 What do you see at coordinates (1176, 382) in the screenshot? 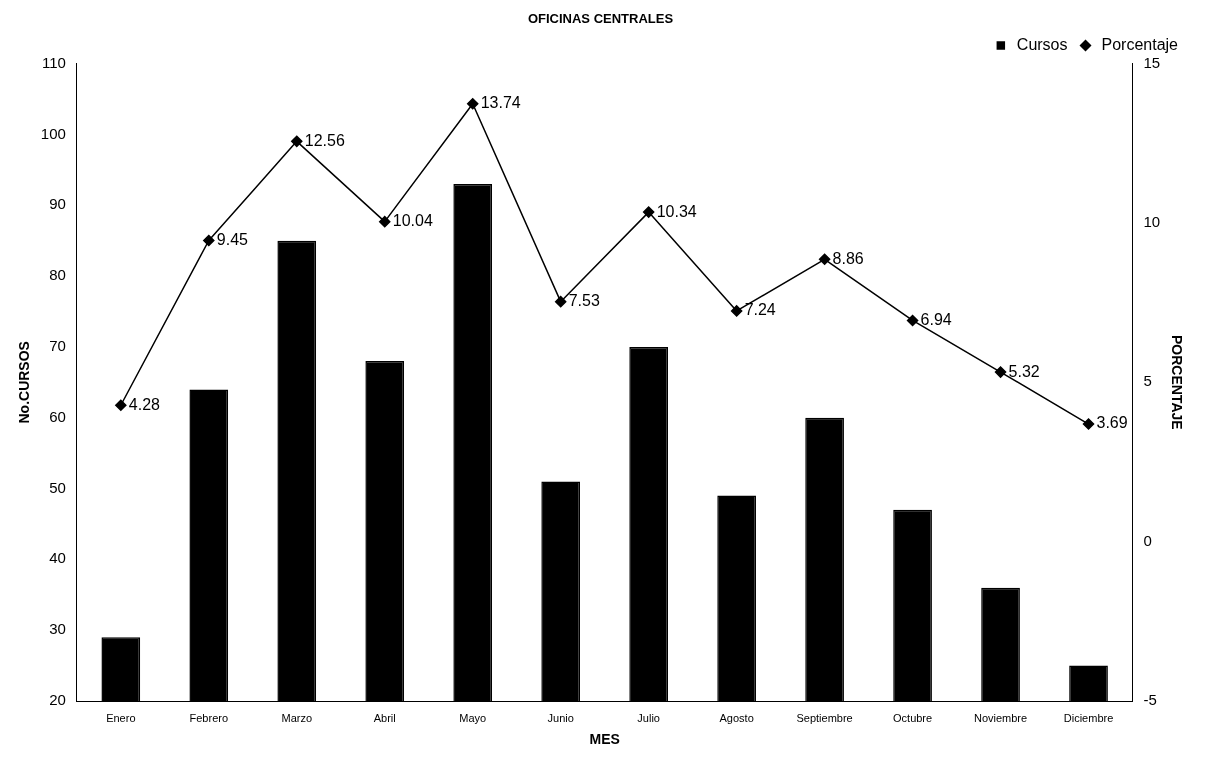
I see `y2-axis-title: PORCENTAJE` at bounding box center [1176, 382].